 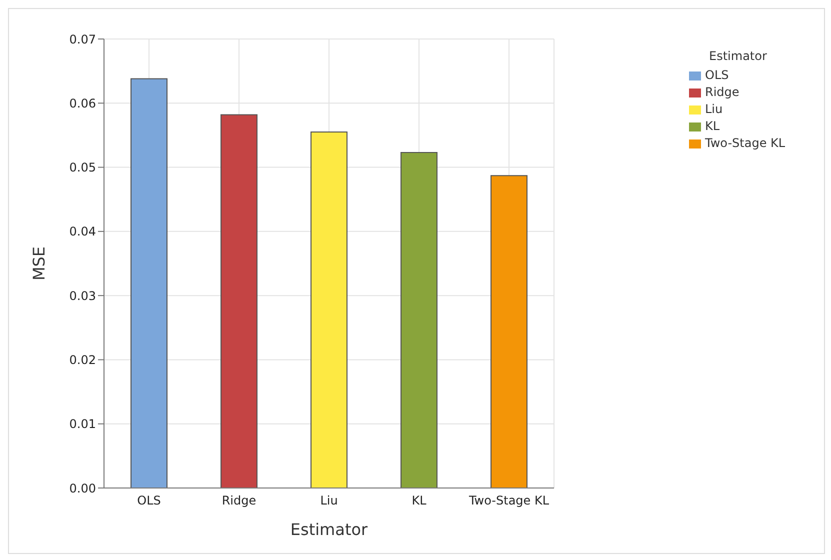 What do you see at coordinates (329, 501) in the screenshot?
I see `x-tick-label: Liu` at bounding box center [329, 501].